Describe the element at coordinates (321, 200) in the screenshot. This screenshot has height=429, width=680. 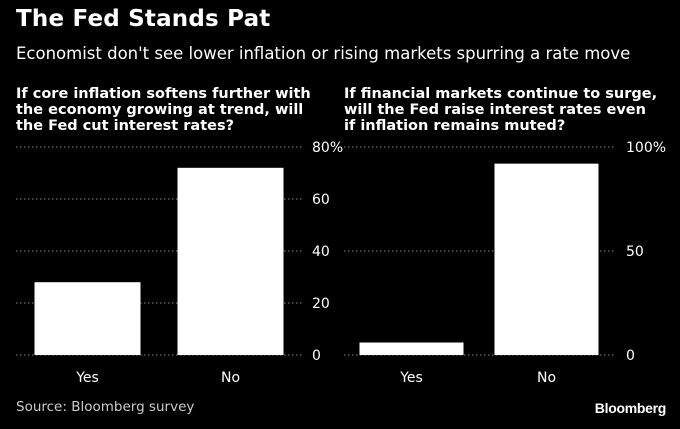
I see `y-tick-label: 60` at that location.